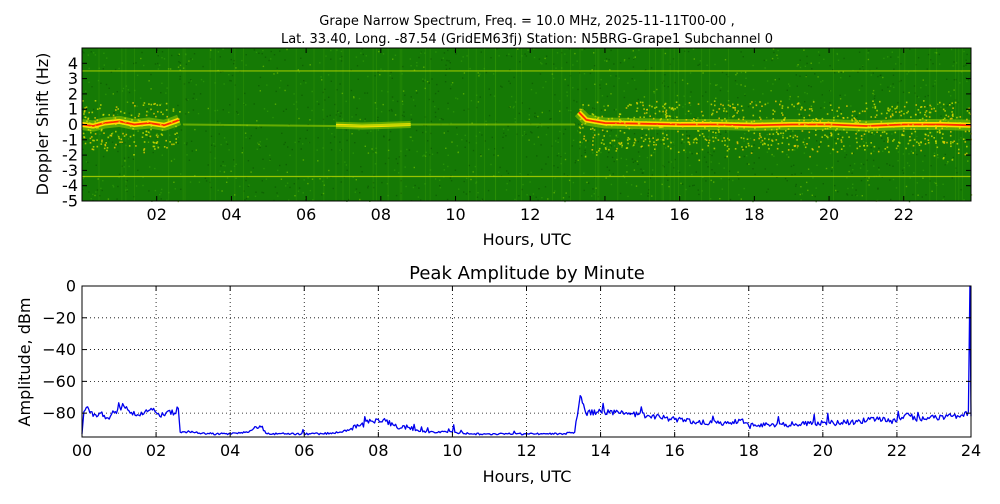  What do you see at coordinates (59, 317) in the screenshot?
I see `y-tick-label: −20` at bounding box center [59, 317].